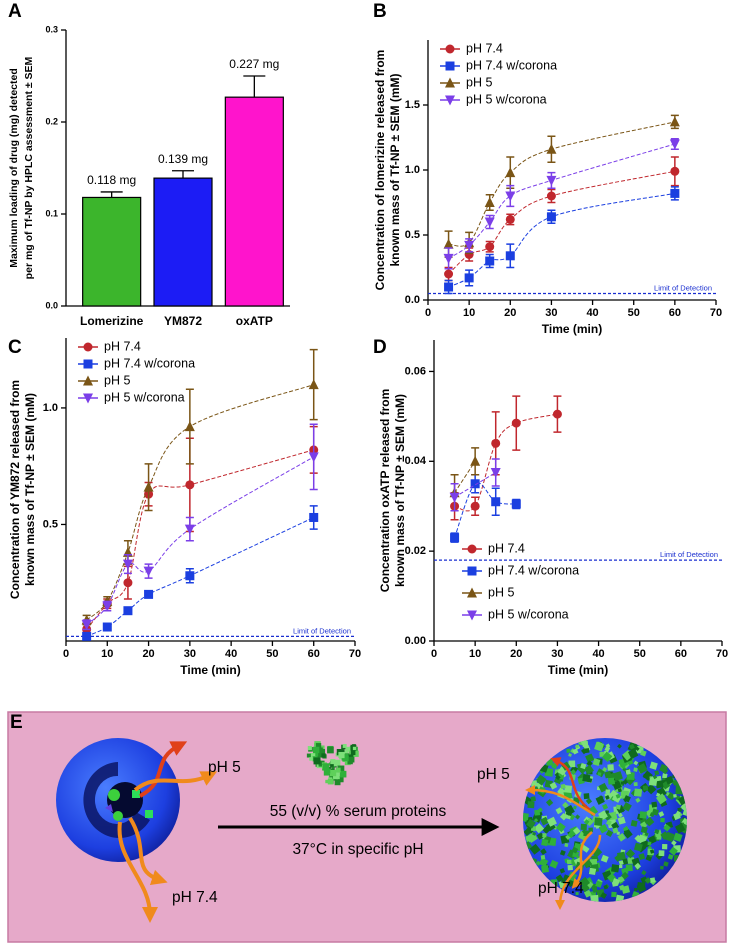 The width and height of the screenshot is (734, 946). I want to click on condition-label: 55 (v/v) % serum proteins, so click(358, 811).